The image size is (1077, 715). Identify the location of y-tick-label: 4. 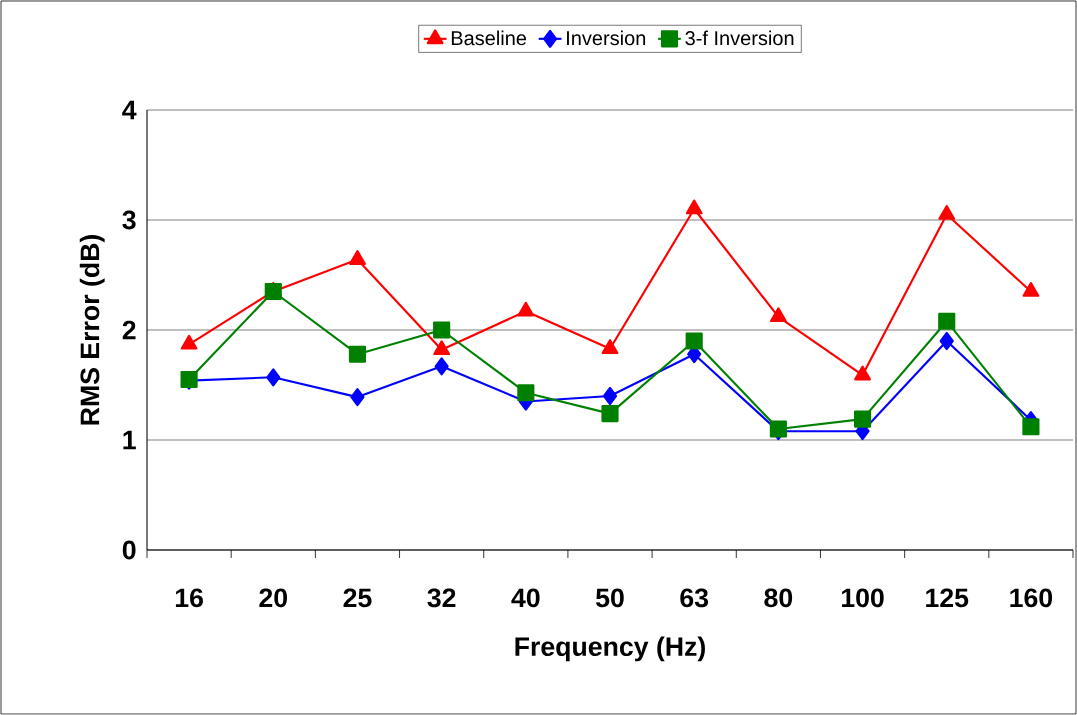
(129, 110).